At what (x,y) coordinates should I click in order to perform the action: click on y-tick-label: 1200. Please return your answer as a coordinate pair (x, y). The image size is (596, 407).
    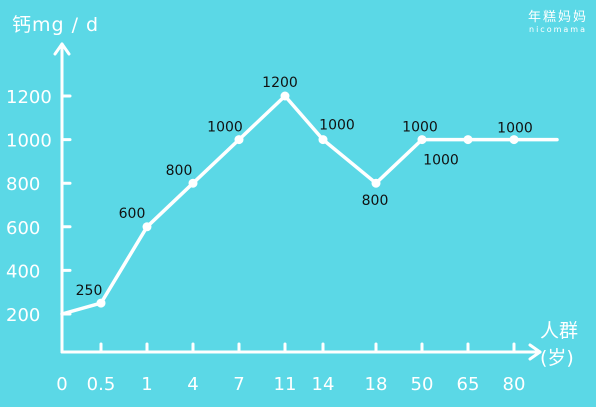
    Looking at the image, I should click on (29, 97).